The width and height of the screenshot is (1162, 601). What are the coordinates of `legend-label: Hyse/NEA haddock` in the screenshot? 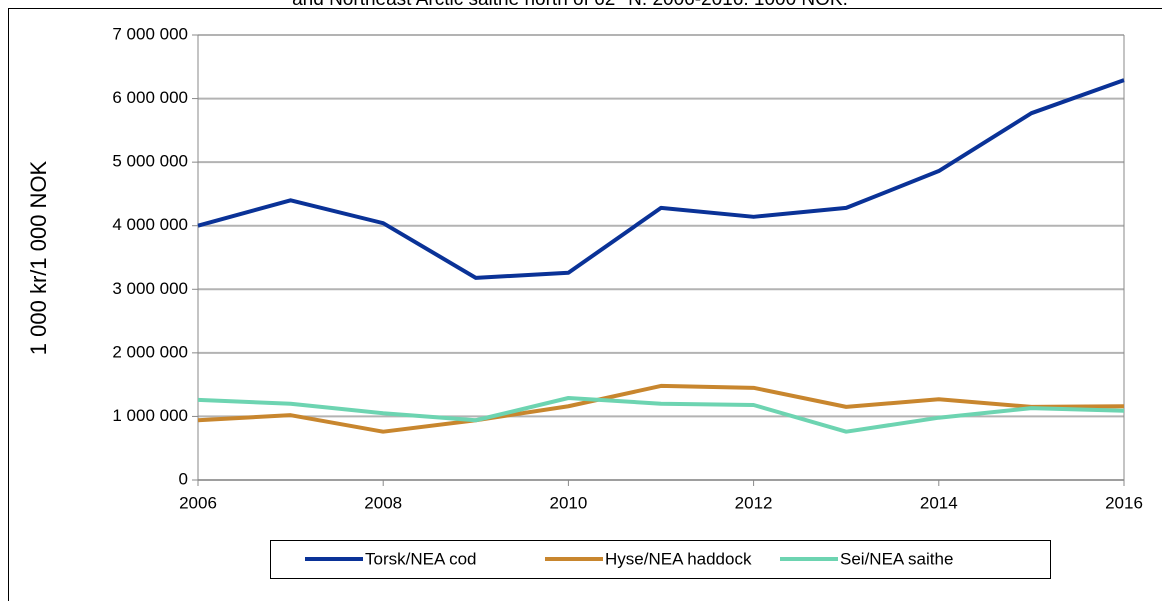 It's located at (678, 558).